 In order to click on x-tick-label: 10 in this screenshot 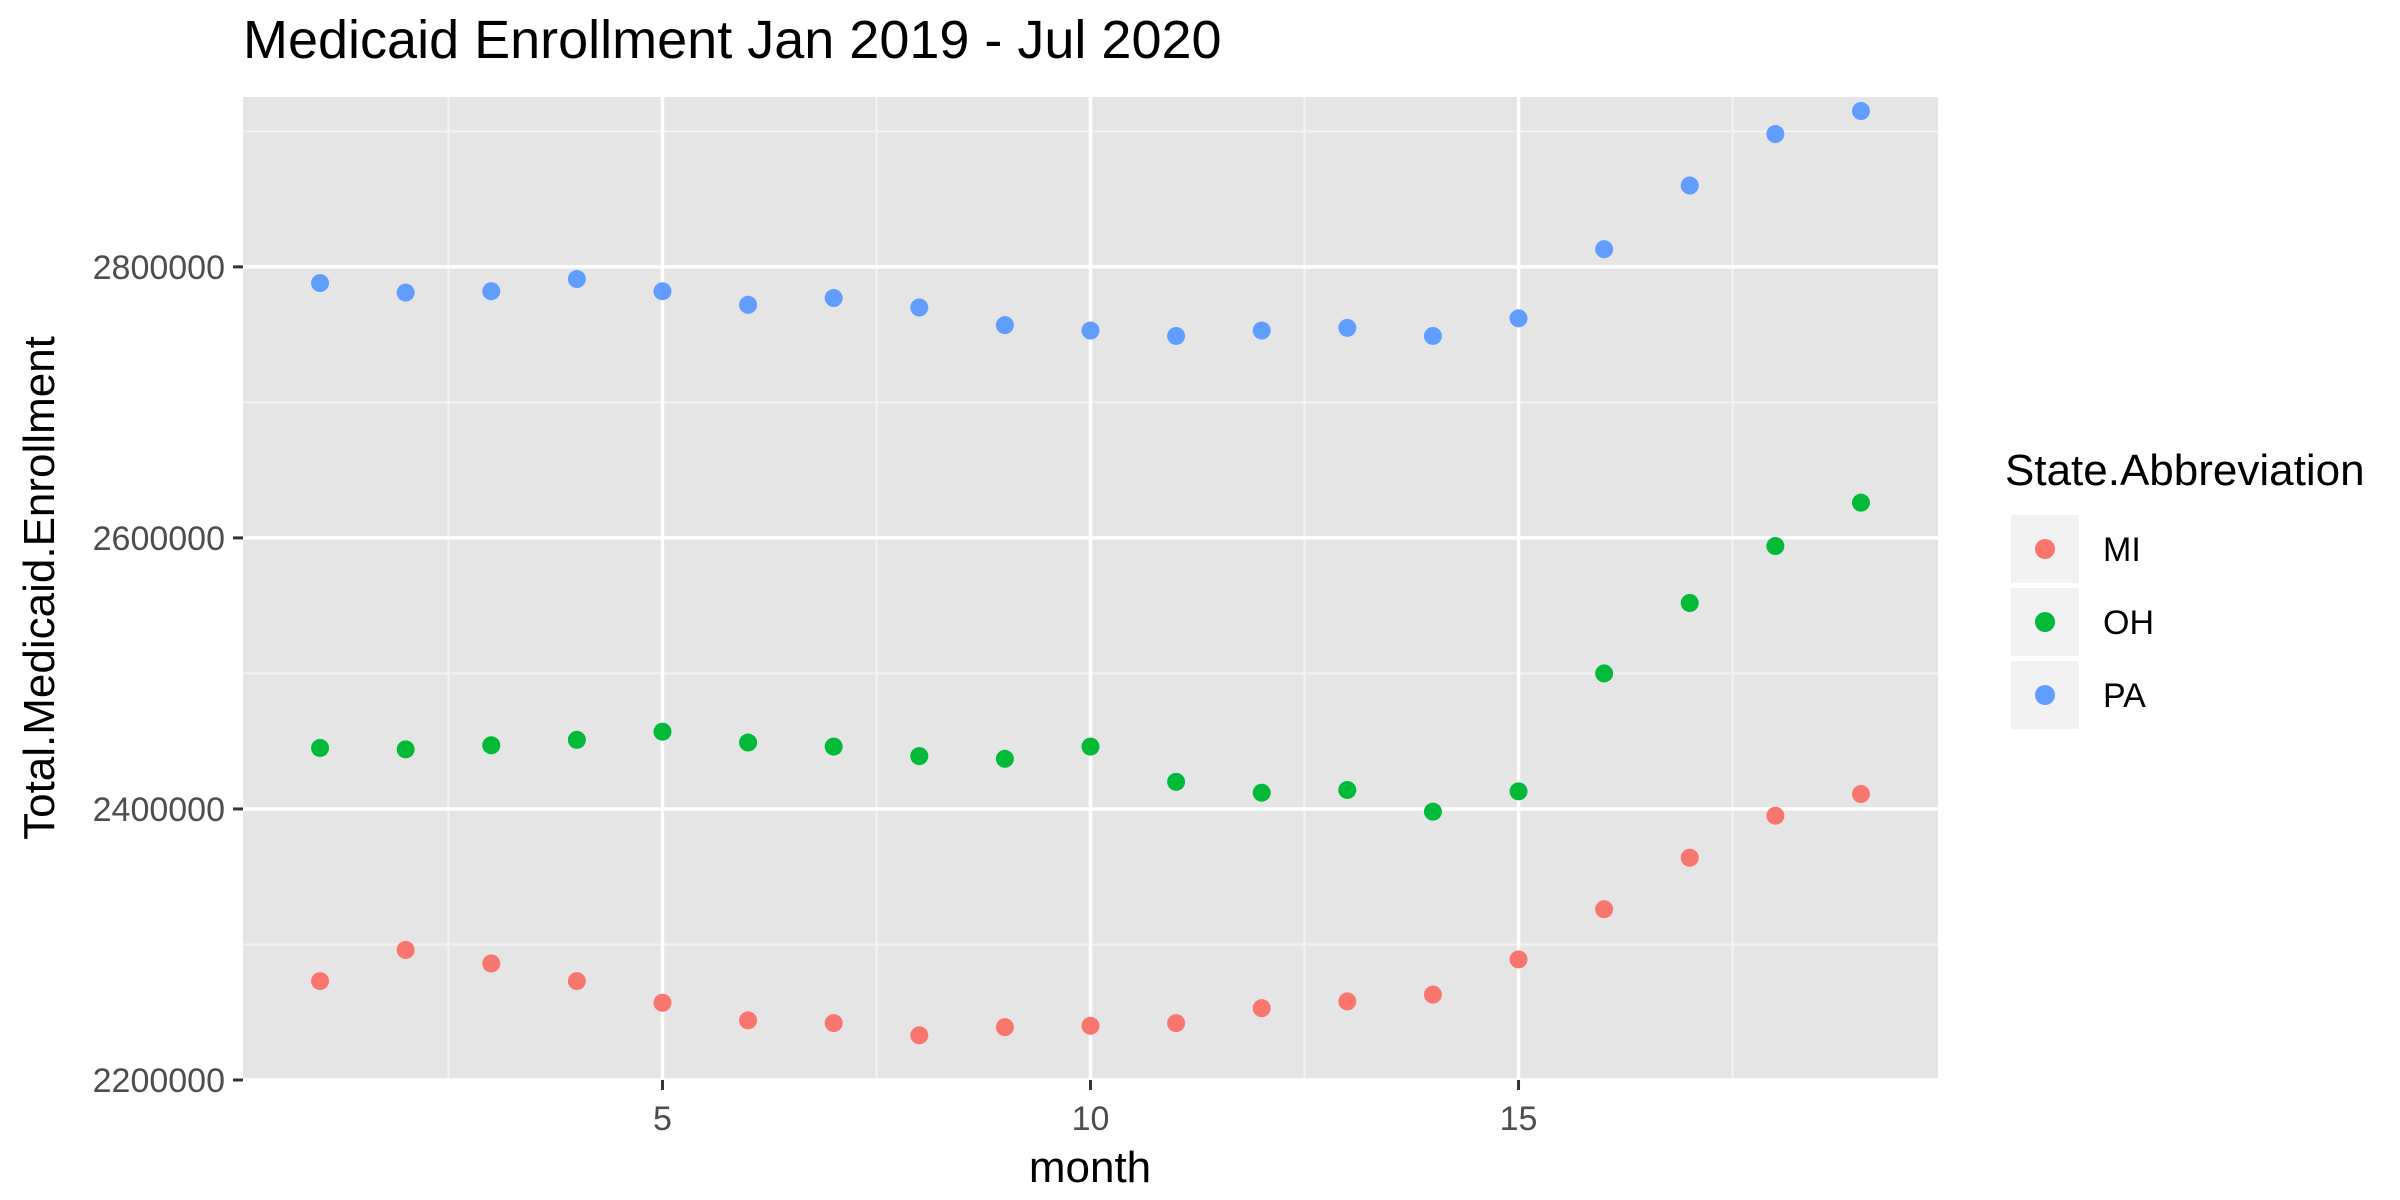, I will do `click(1091, 1119)`.